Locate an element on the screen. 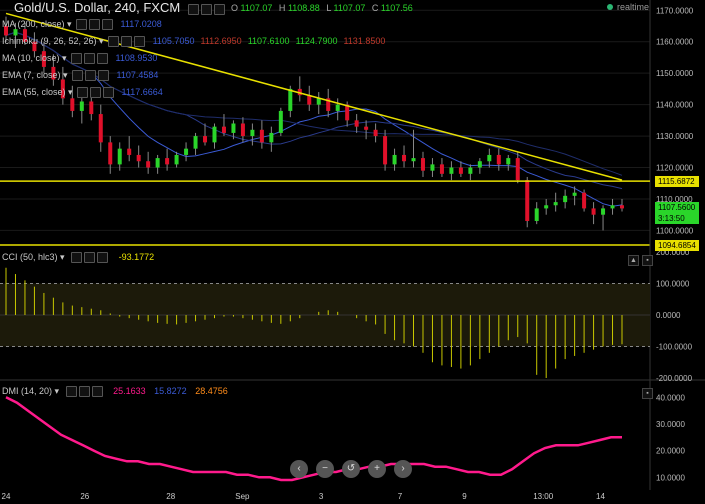 The height and width of the screenshot is (504, 705). plus-icon: + is located at coordinates (377, 469).